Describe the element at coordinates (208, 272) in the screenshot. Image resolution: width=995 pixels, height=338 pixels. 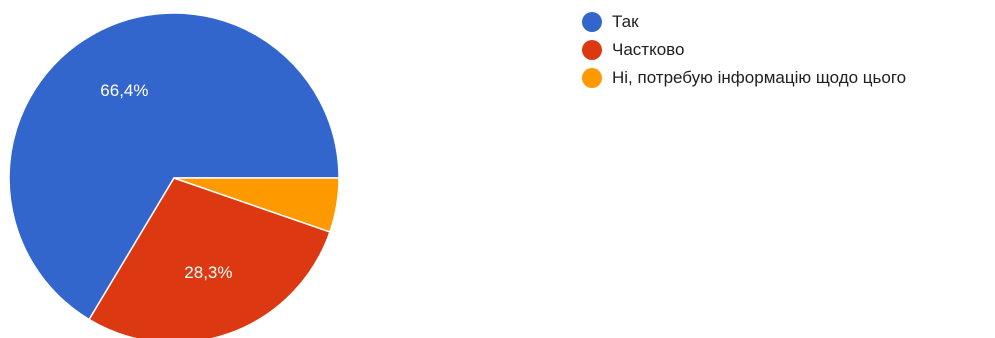
I see `pie-slice-label-2: 28,3%` at that location.